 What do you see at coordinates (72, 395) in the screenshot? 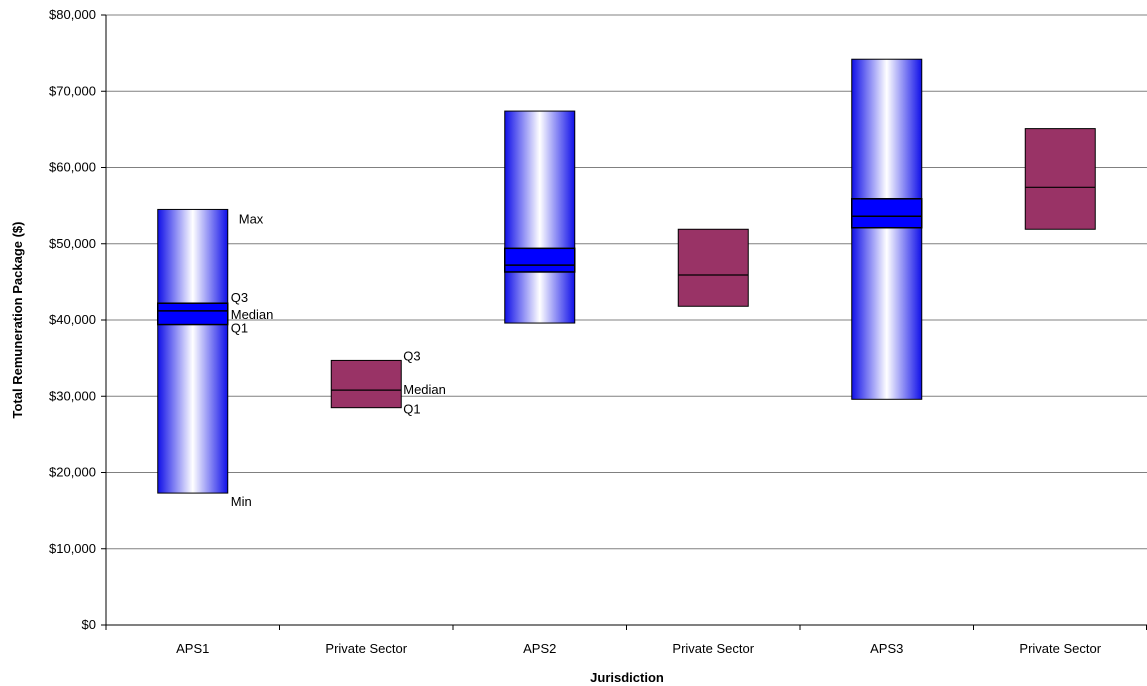
I see `y-tick-label: $30,000` at bounding box center [72, 395].